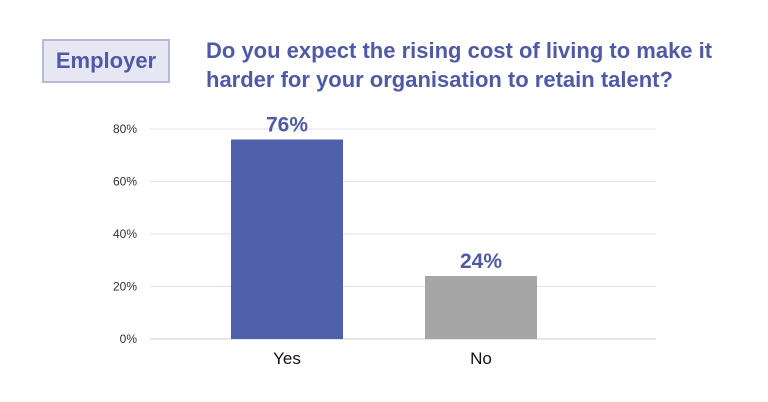 The height and width of the screenshot is (402, 768). What do you see at coordinates (125, 287) in the screenshot?
I see `y-tick-label: 20%` at bounding box center [125, 287].